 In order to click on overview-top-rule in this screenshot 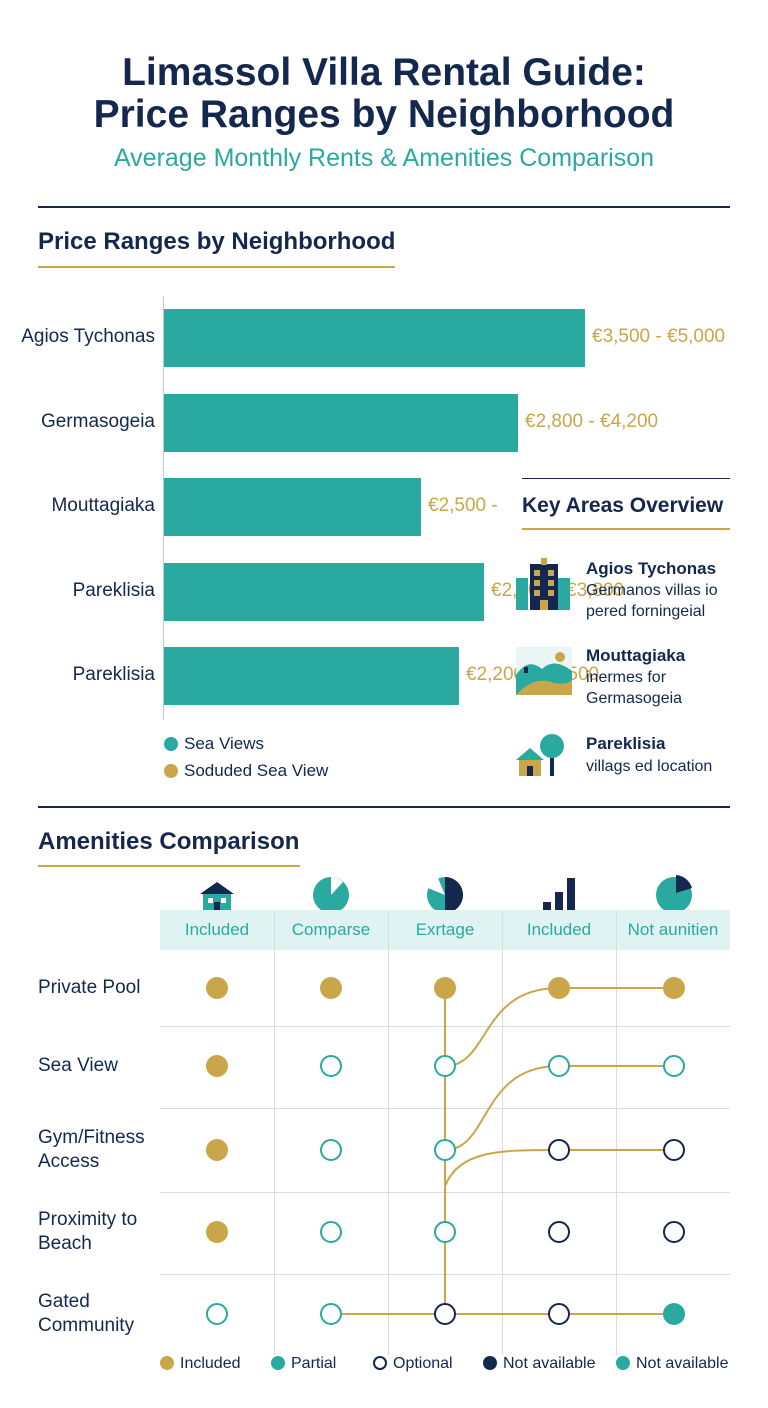, I will do `click(626, 478)`.